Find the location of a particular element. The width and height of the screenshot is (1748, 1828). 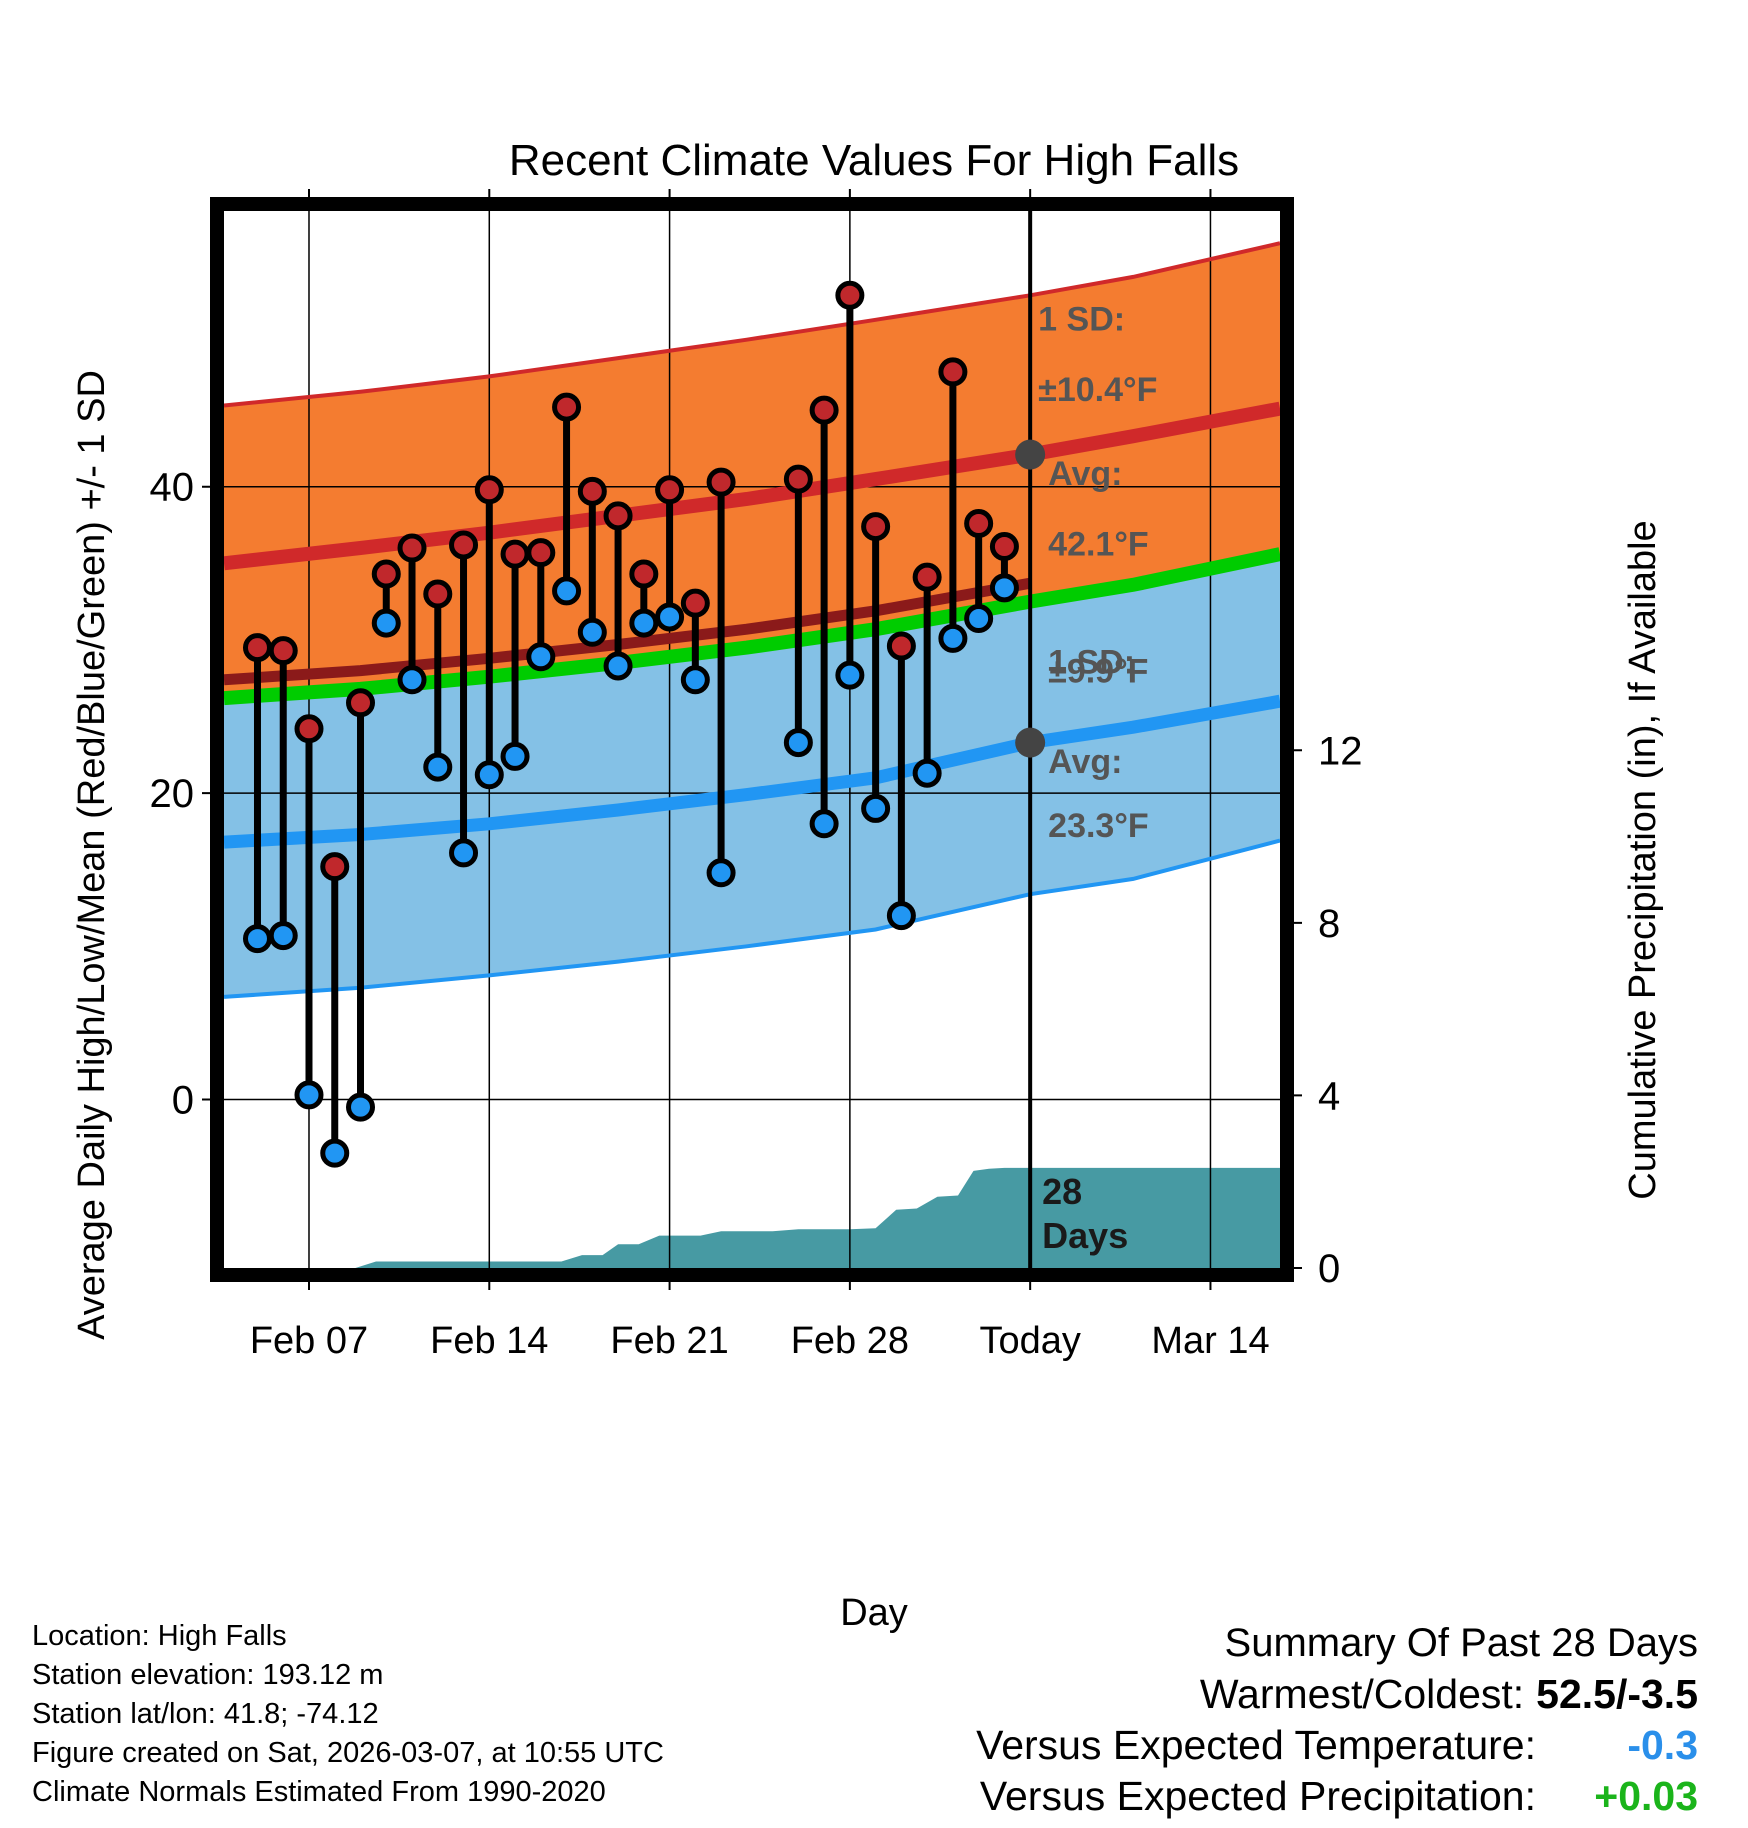

y-tick-label: 20 is located at coordinates (172, 794).